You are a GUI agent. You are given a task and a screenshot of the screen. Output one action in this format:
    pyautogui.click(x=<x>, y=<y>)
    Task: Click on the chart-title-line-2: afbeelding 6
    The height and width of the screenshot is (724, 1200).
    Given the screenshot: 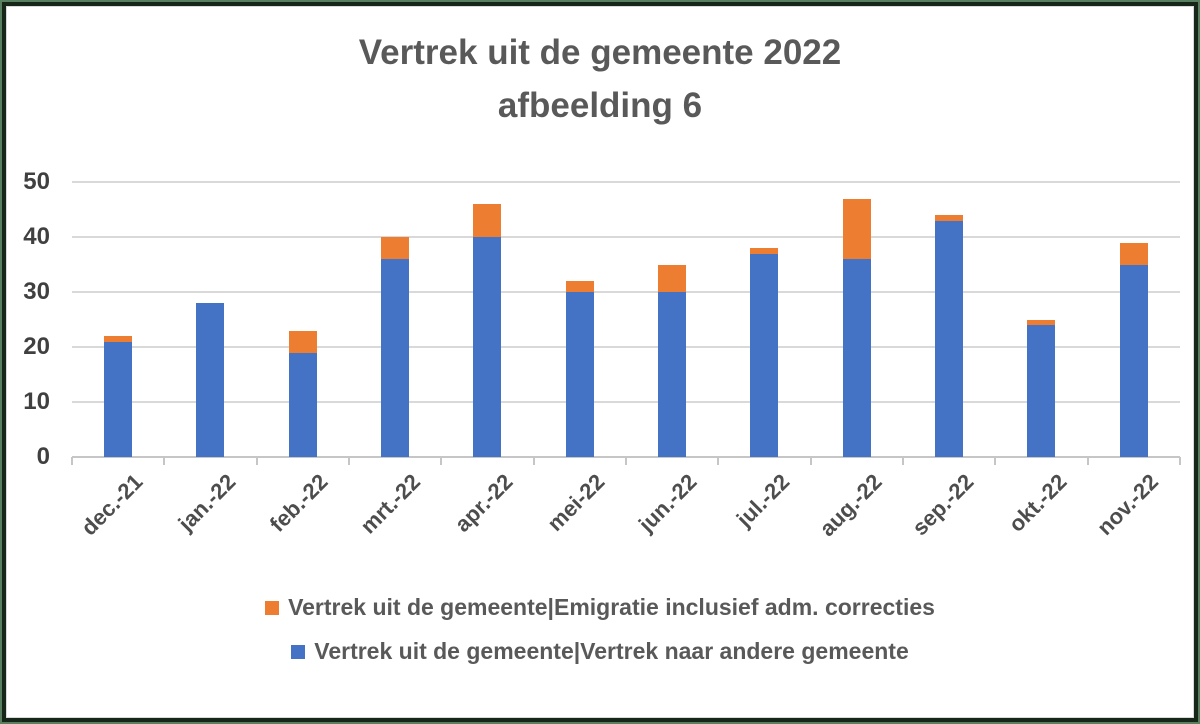 What is the action you would take?
    pyautogui.click(x=600, y=105)
    